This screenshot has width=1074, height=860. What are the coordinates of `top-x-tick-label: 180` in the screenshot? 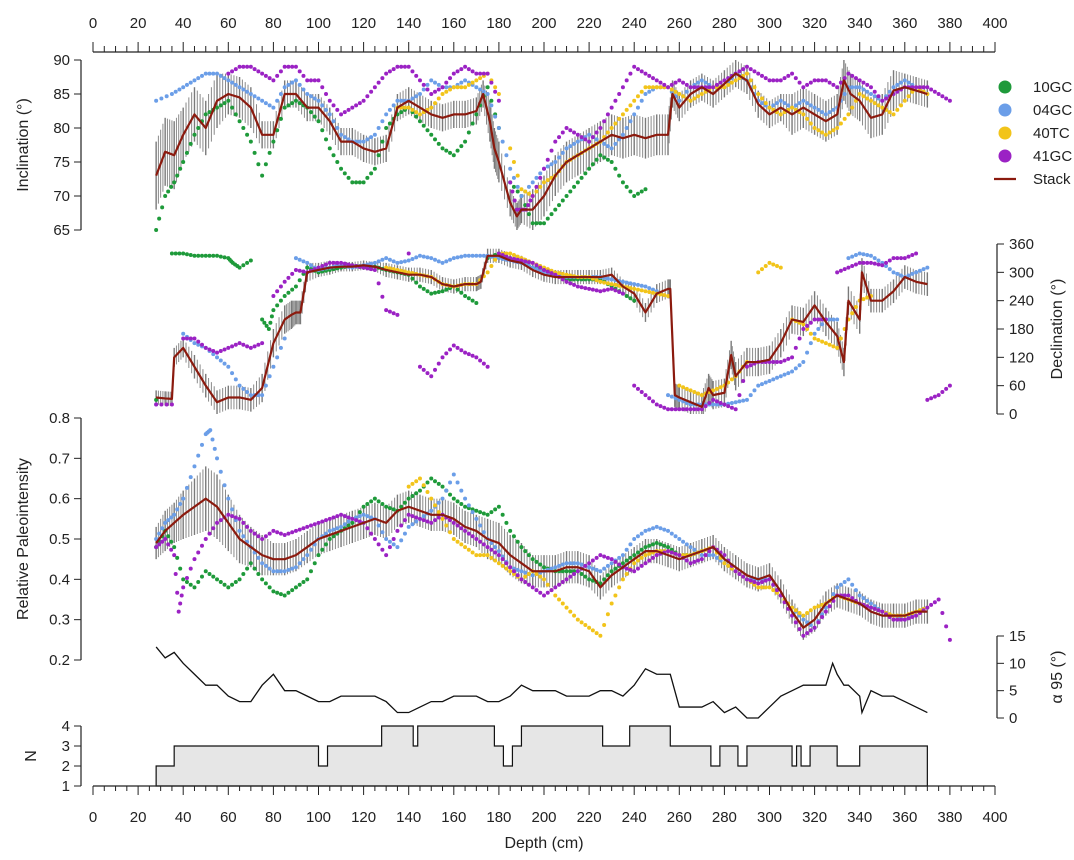 It's located at (498, 23).